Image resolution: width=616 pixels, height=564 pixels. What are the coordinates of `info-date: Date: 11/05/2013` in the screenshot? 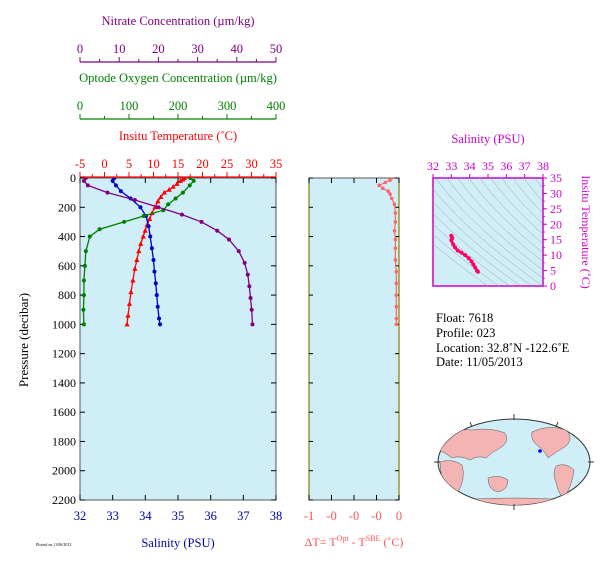 It's located at (479, 362).